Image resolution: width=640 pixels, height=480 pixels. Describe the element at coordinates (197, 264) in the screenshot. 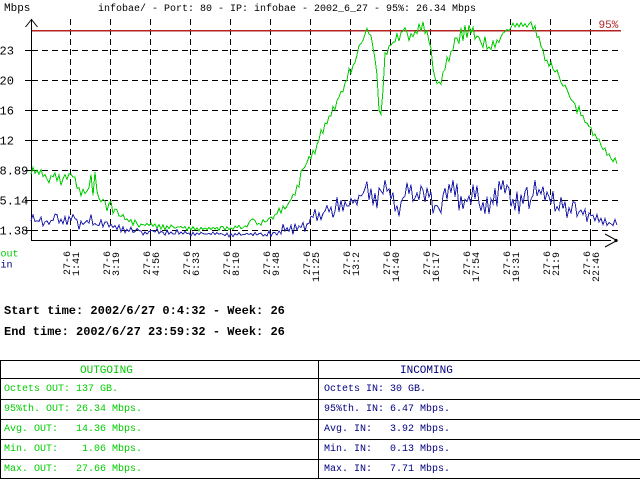

I see `svg-text: 6:33` at that location.